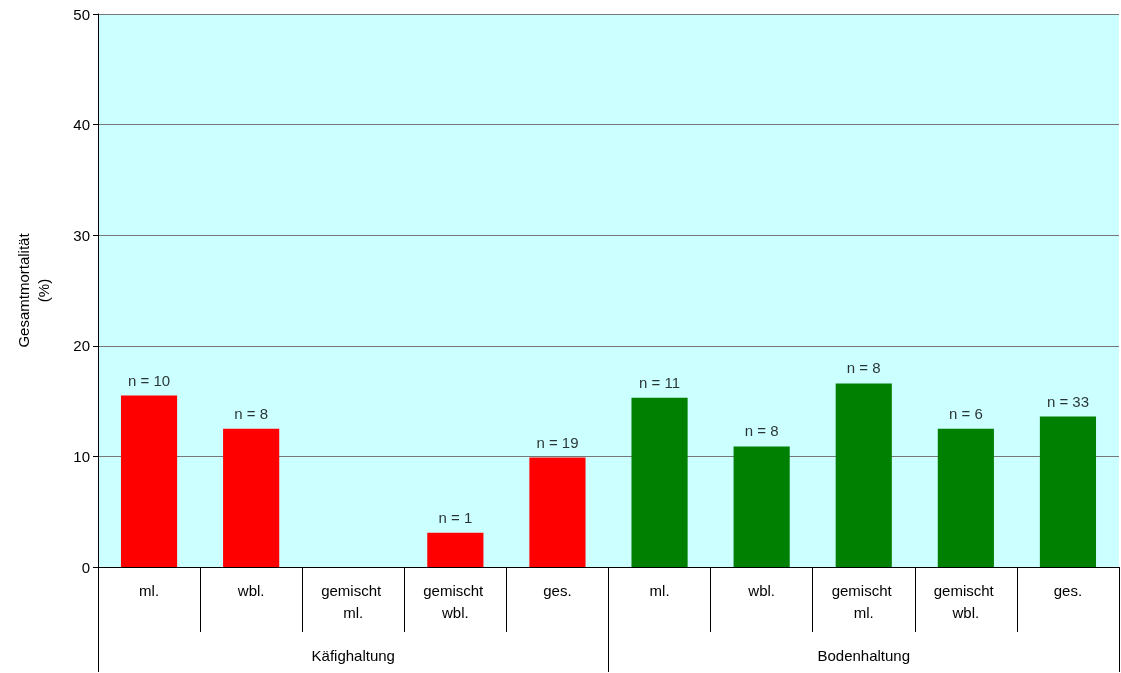  What do you see at coordinates (81, 14) in the screenshot?
I see `y-tick-label: 50` at bounding box center [81, 14].